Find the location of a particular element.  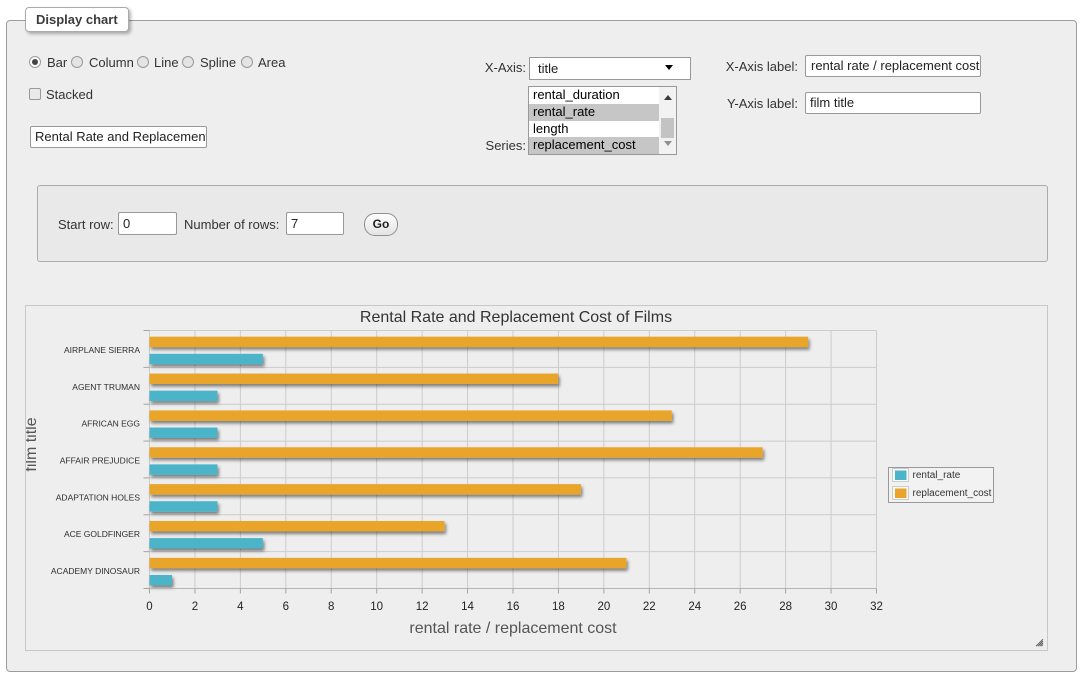

svg-text: 4 is located at coordinates (240, 607).